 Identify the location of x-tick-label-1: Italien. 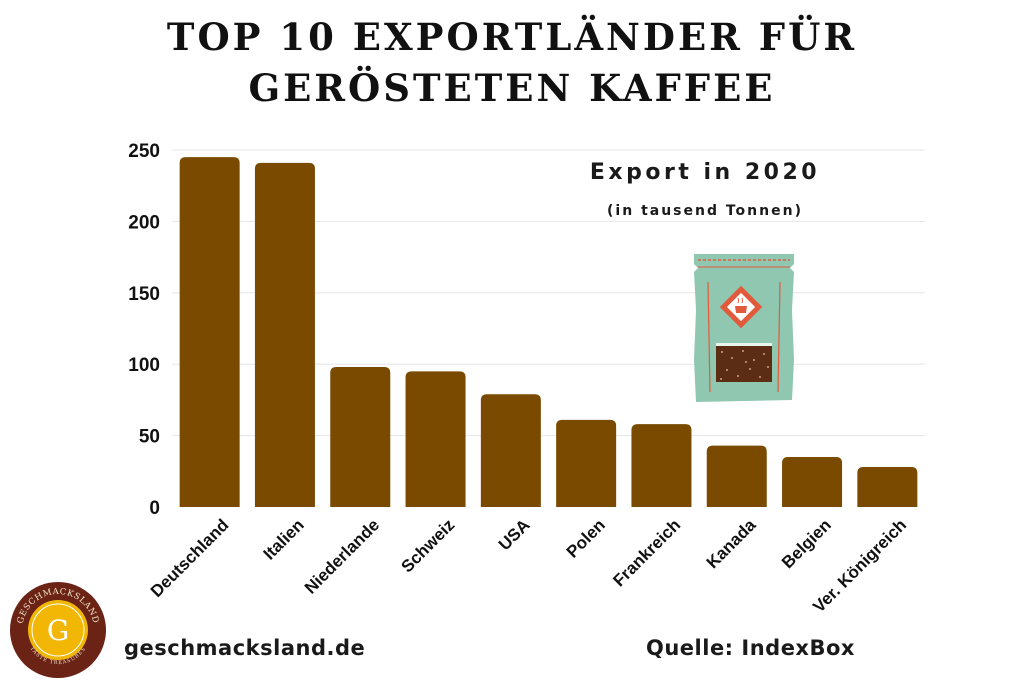
(284, 539).